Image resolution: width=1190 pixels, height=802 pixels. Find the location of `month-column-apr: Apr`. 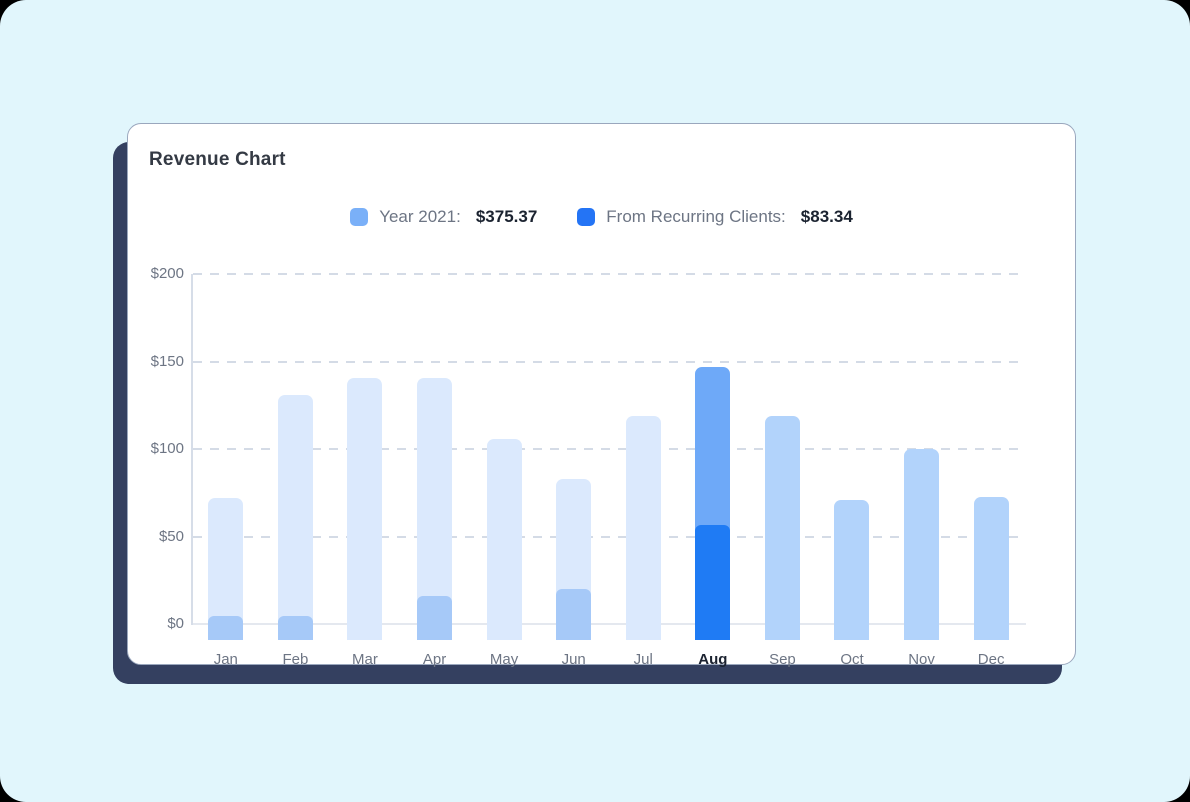

month-column-apr: Apr is located at coordinates (435, 471).